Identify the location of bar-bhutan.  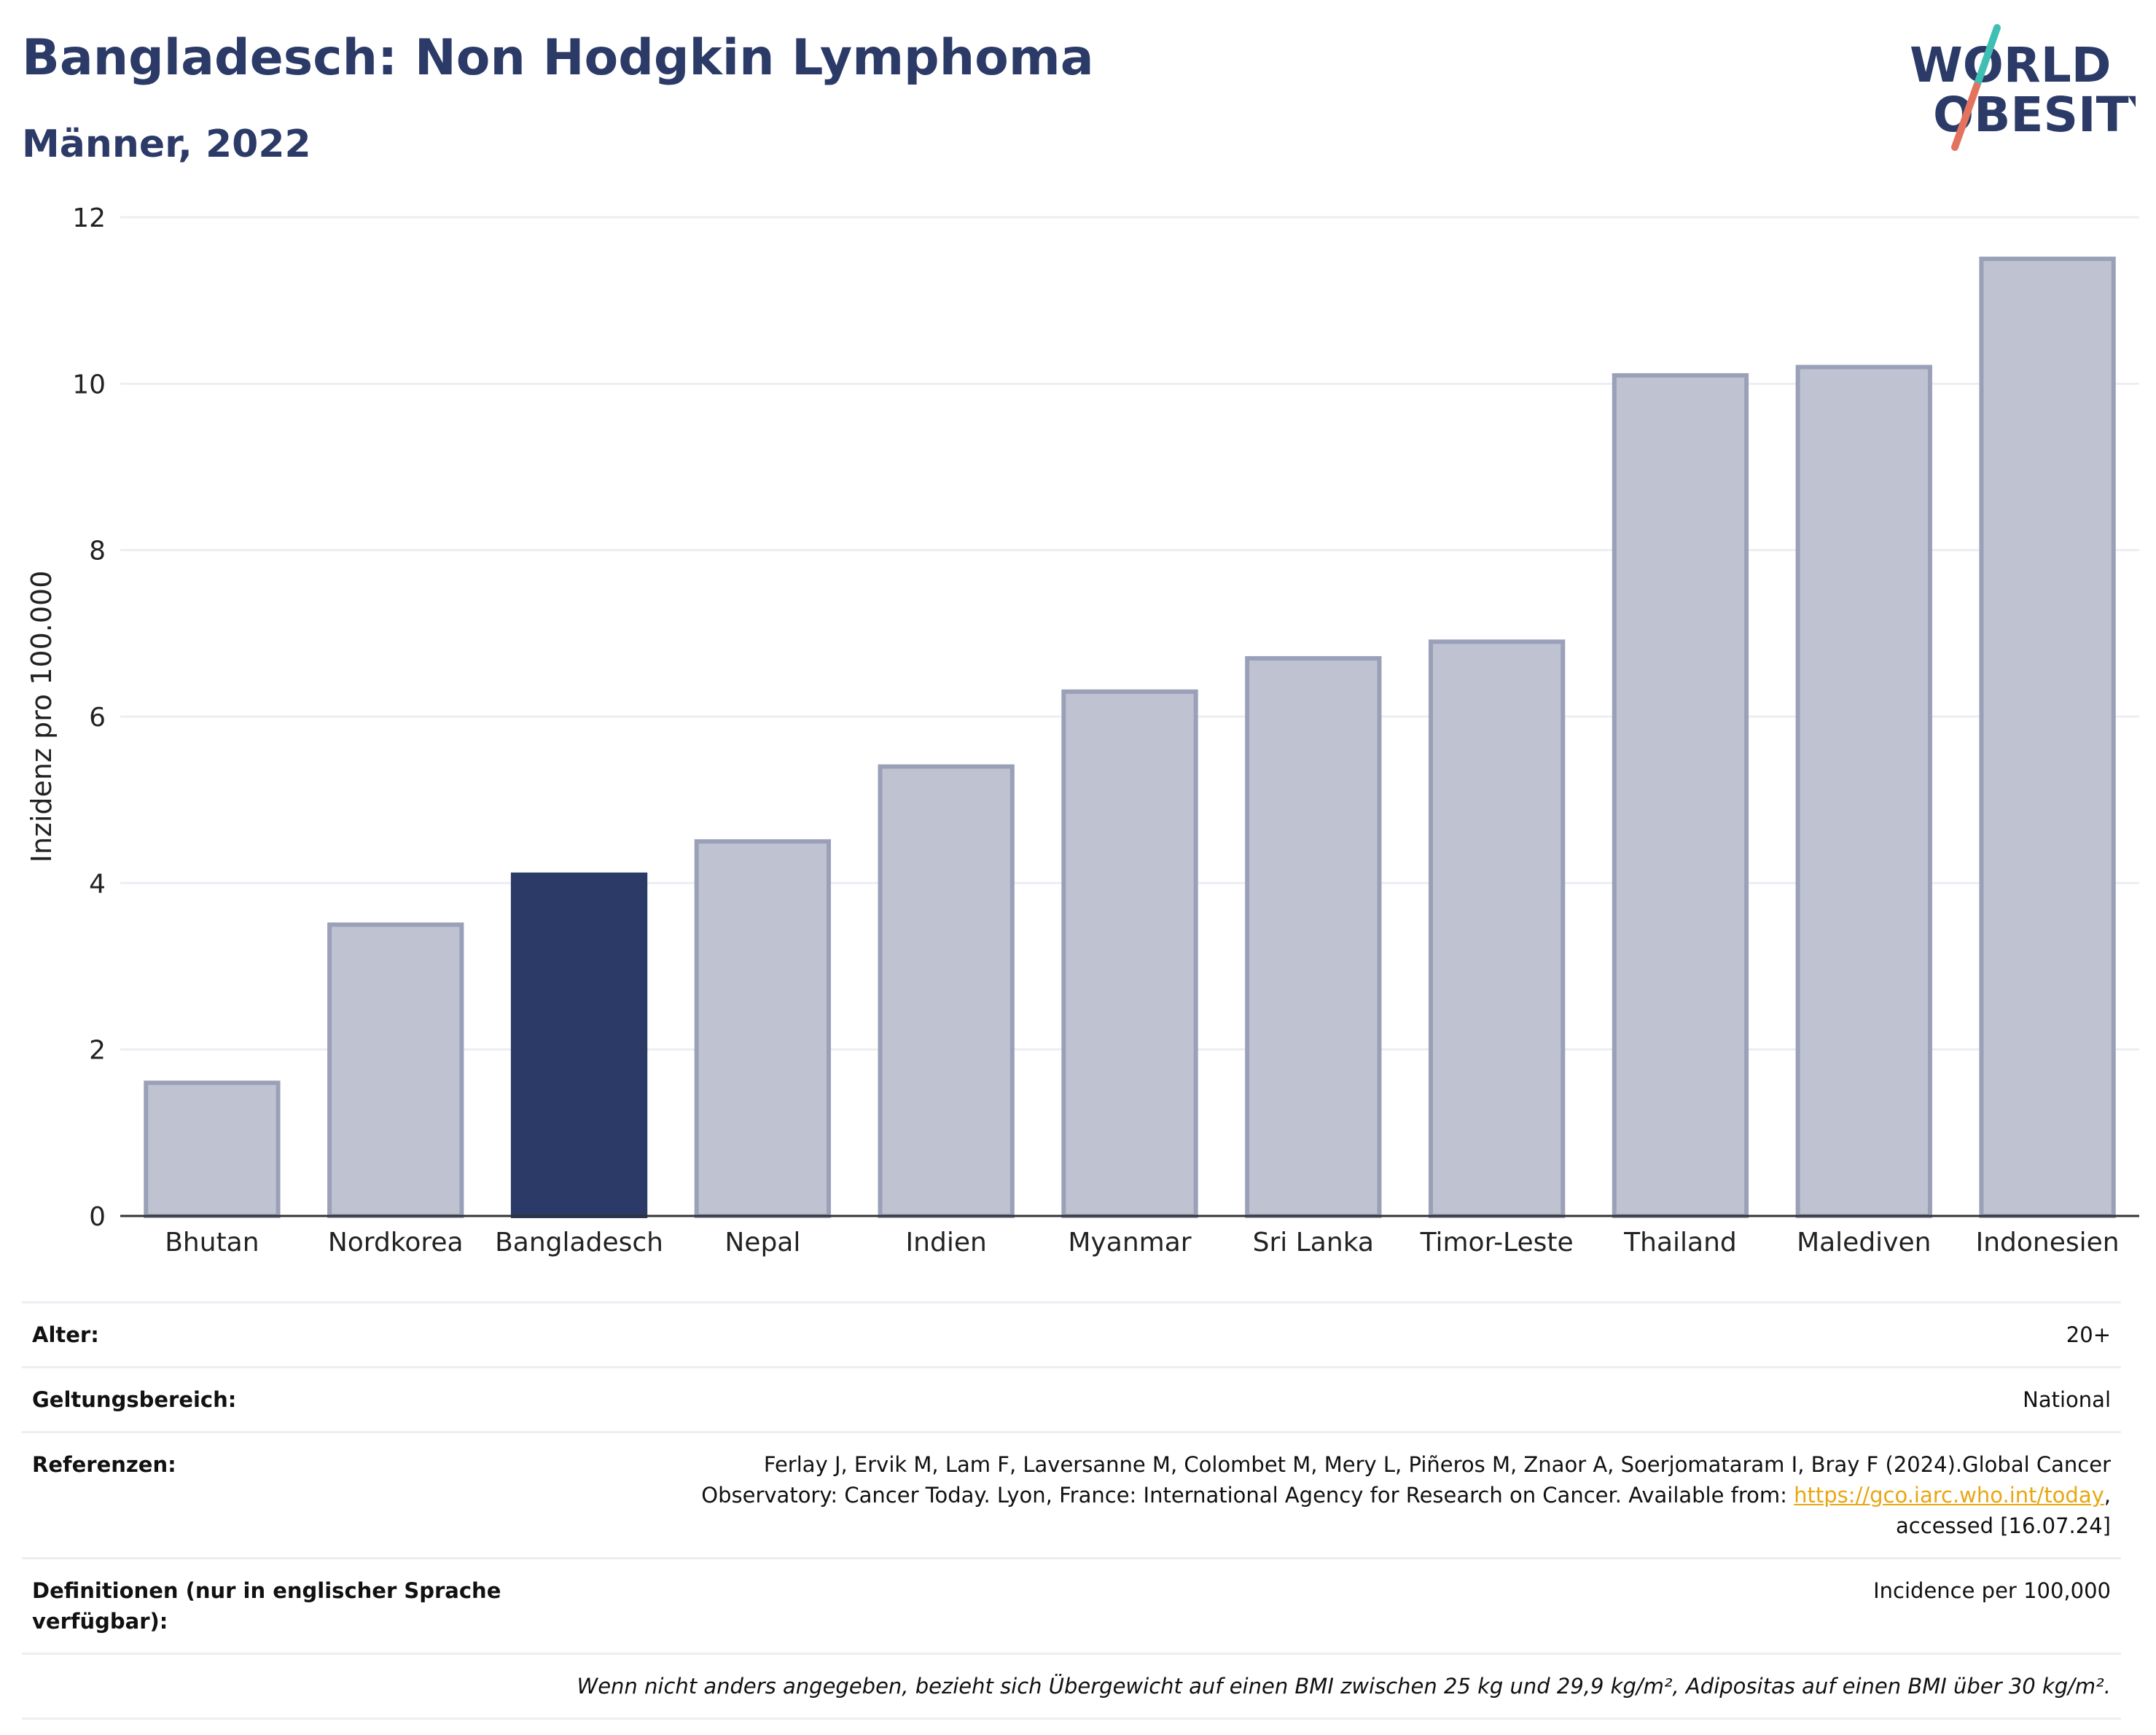
(212, 1149).